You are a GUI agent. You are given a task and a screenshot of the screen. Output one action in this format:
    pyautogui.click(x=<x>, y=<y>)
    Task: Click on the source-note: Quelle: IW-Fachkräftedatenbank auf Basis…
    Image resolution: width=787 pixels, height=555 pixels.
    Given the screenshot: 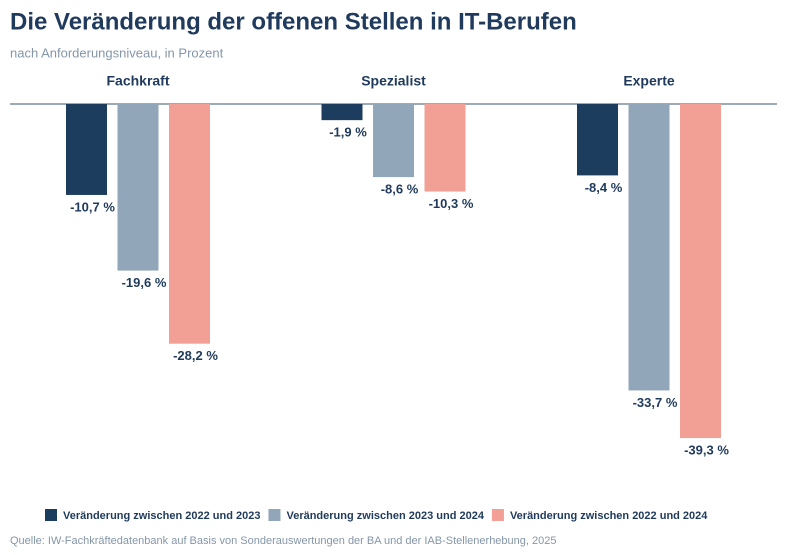 What is the action you would take?
    pyautogui.click(x=283, y=541)
    